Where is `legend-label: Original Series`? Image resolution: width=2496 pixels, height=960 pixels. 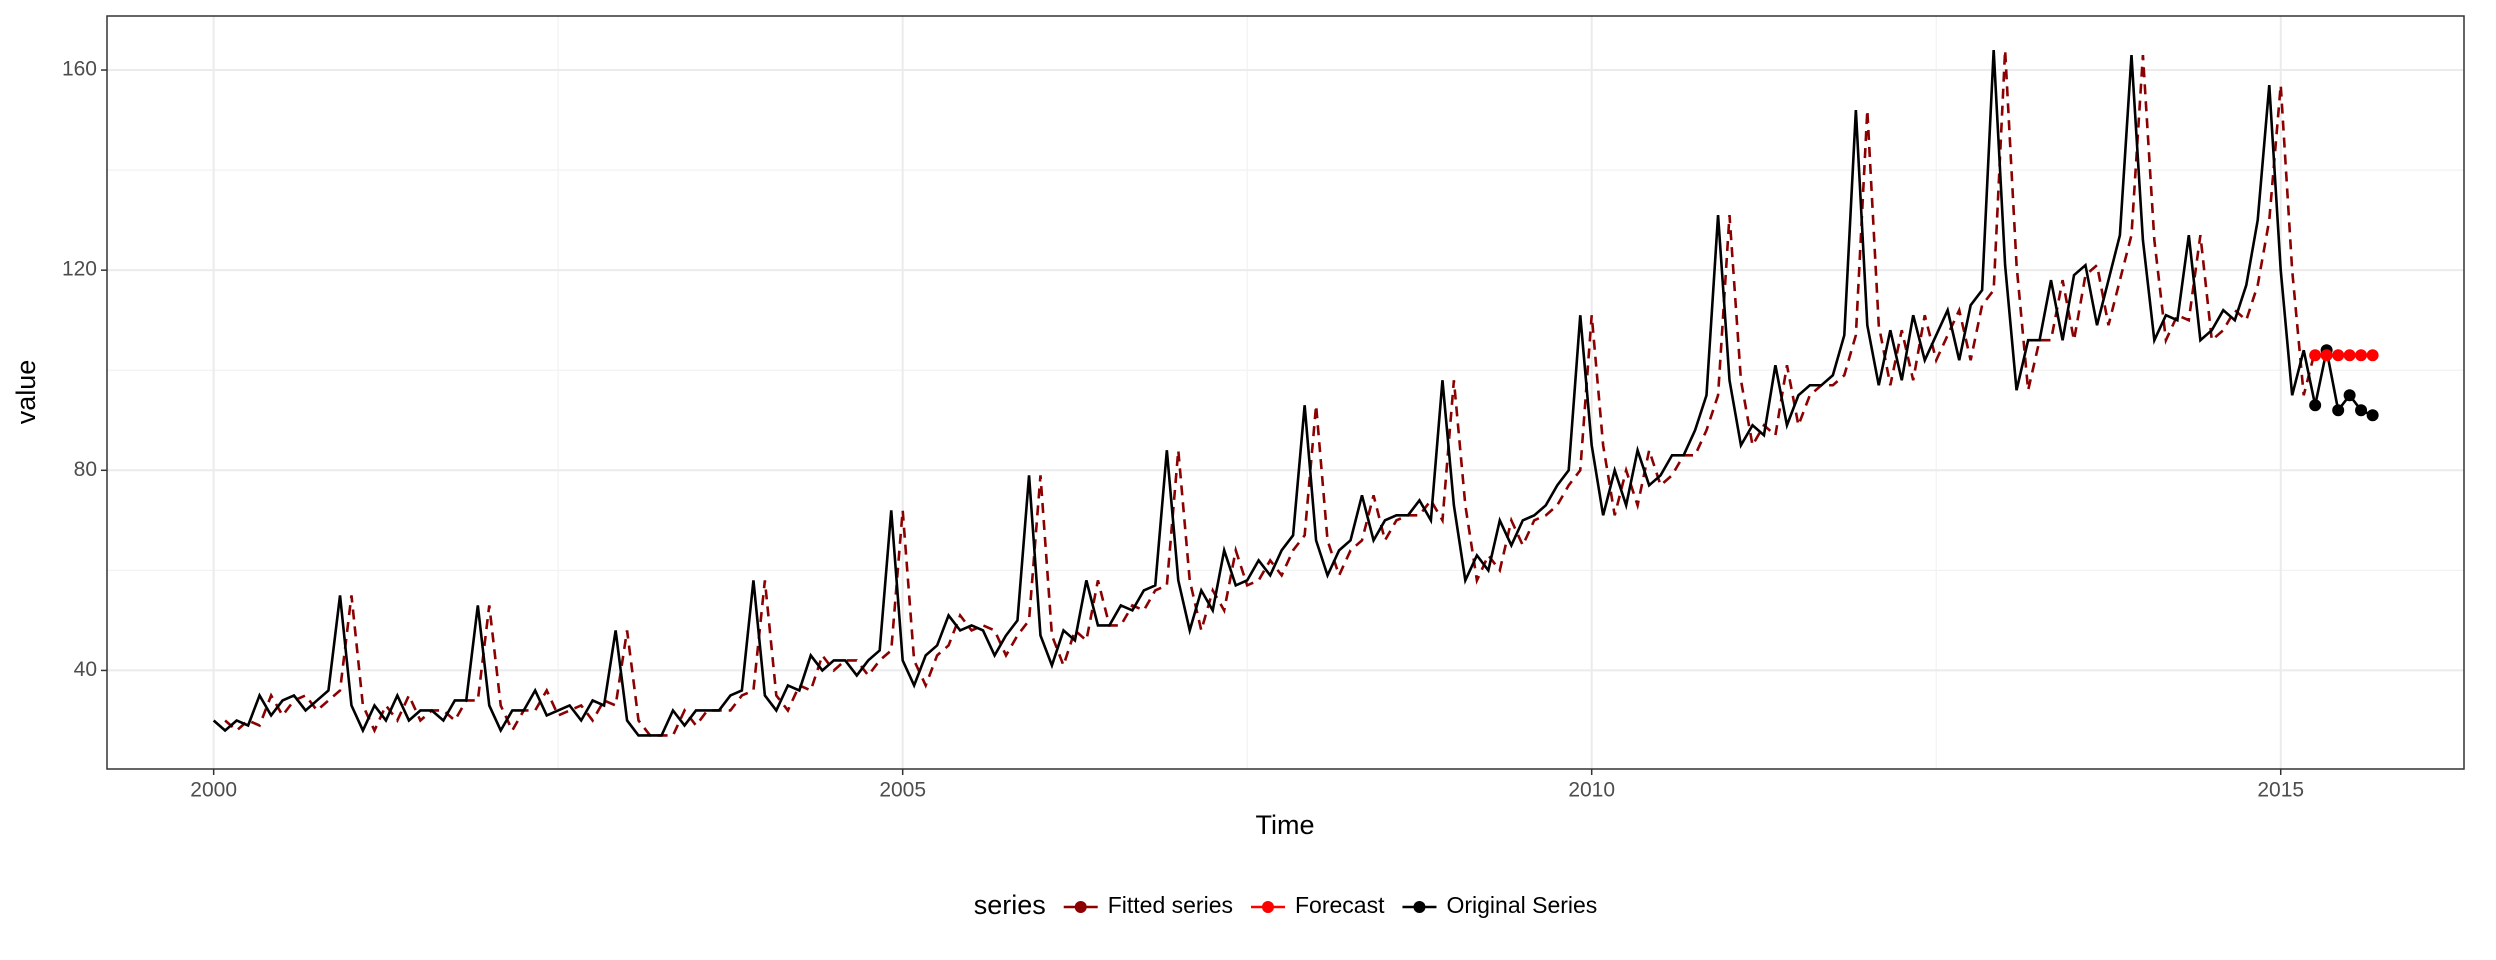 legend-label: Original Series is located at coordinates (1521, 905).